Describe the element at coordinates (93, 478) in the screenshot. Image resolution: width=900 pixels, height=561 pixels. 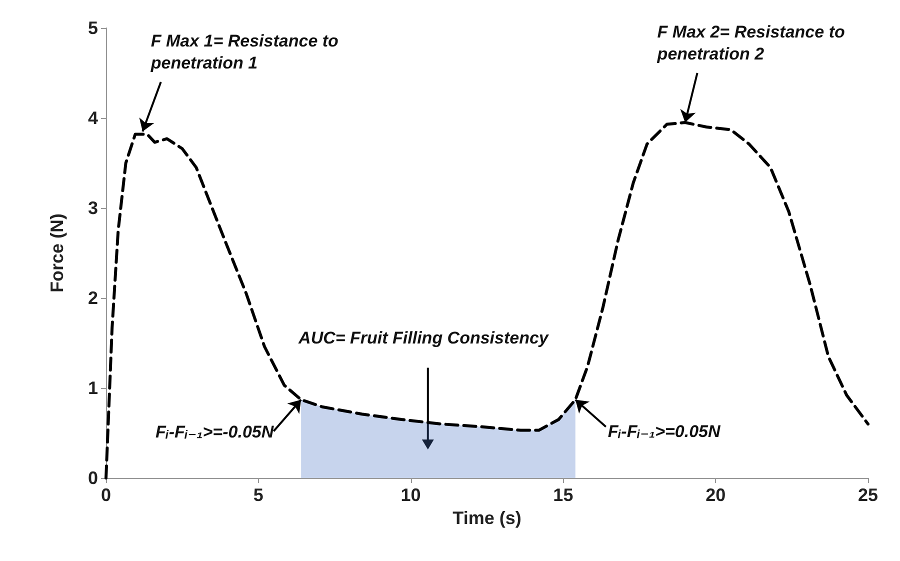
I see `y-tick-label: 0` at that location.